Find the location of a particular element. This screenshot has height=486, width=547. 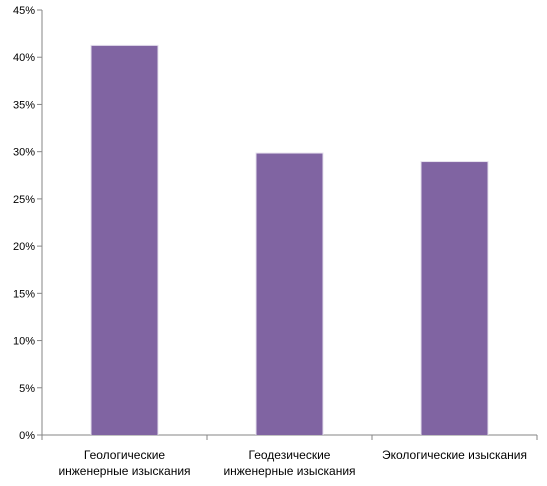

y-tick-label: 25% is located at coordinates (24, 200).